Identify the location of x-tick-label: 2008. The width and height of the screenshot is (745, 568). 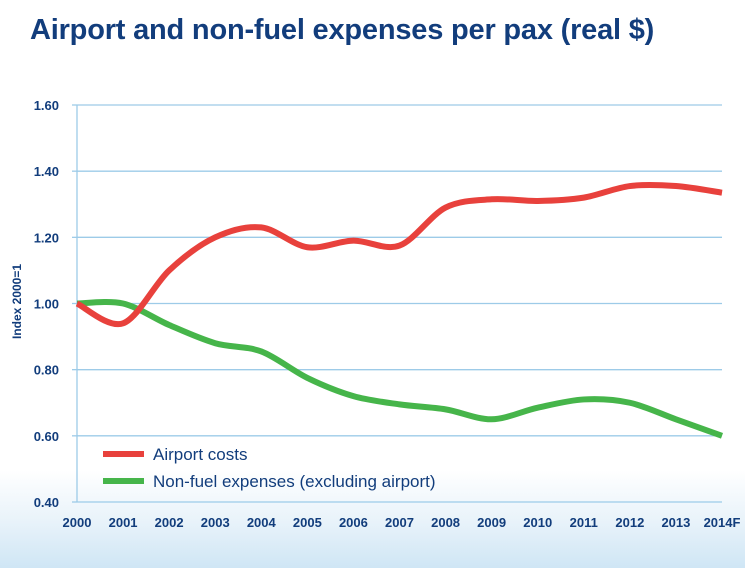
(445, 522).